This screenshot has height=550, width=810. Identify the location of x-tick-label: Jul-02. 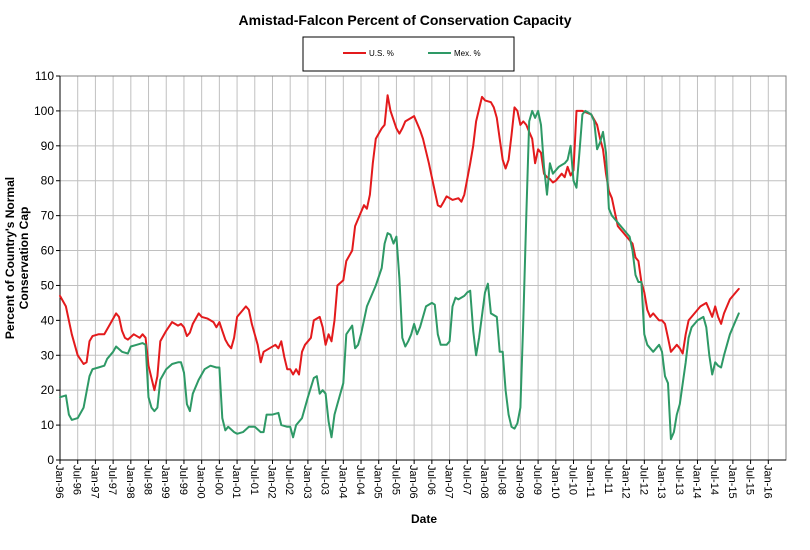
(289, 480).